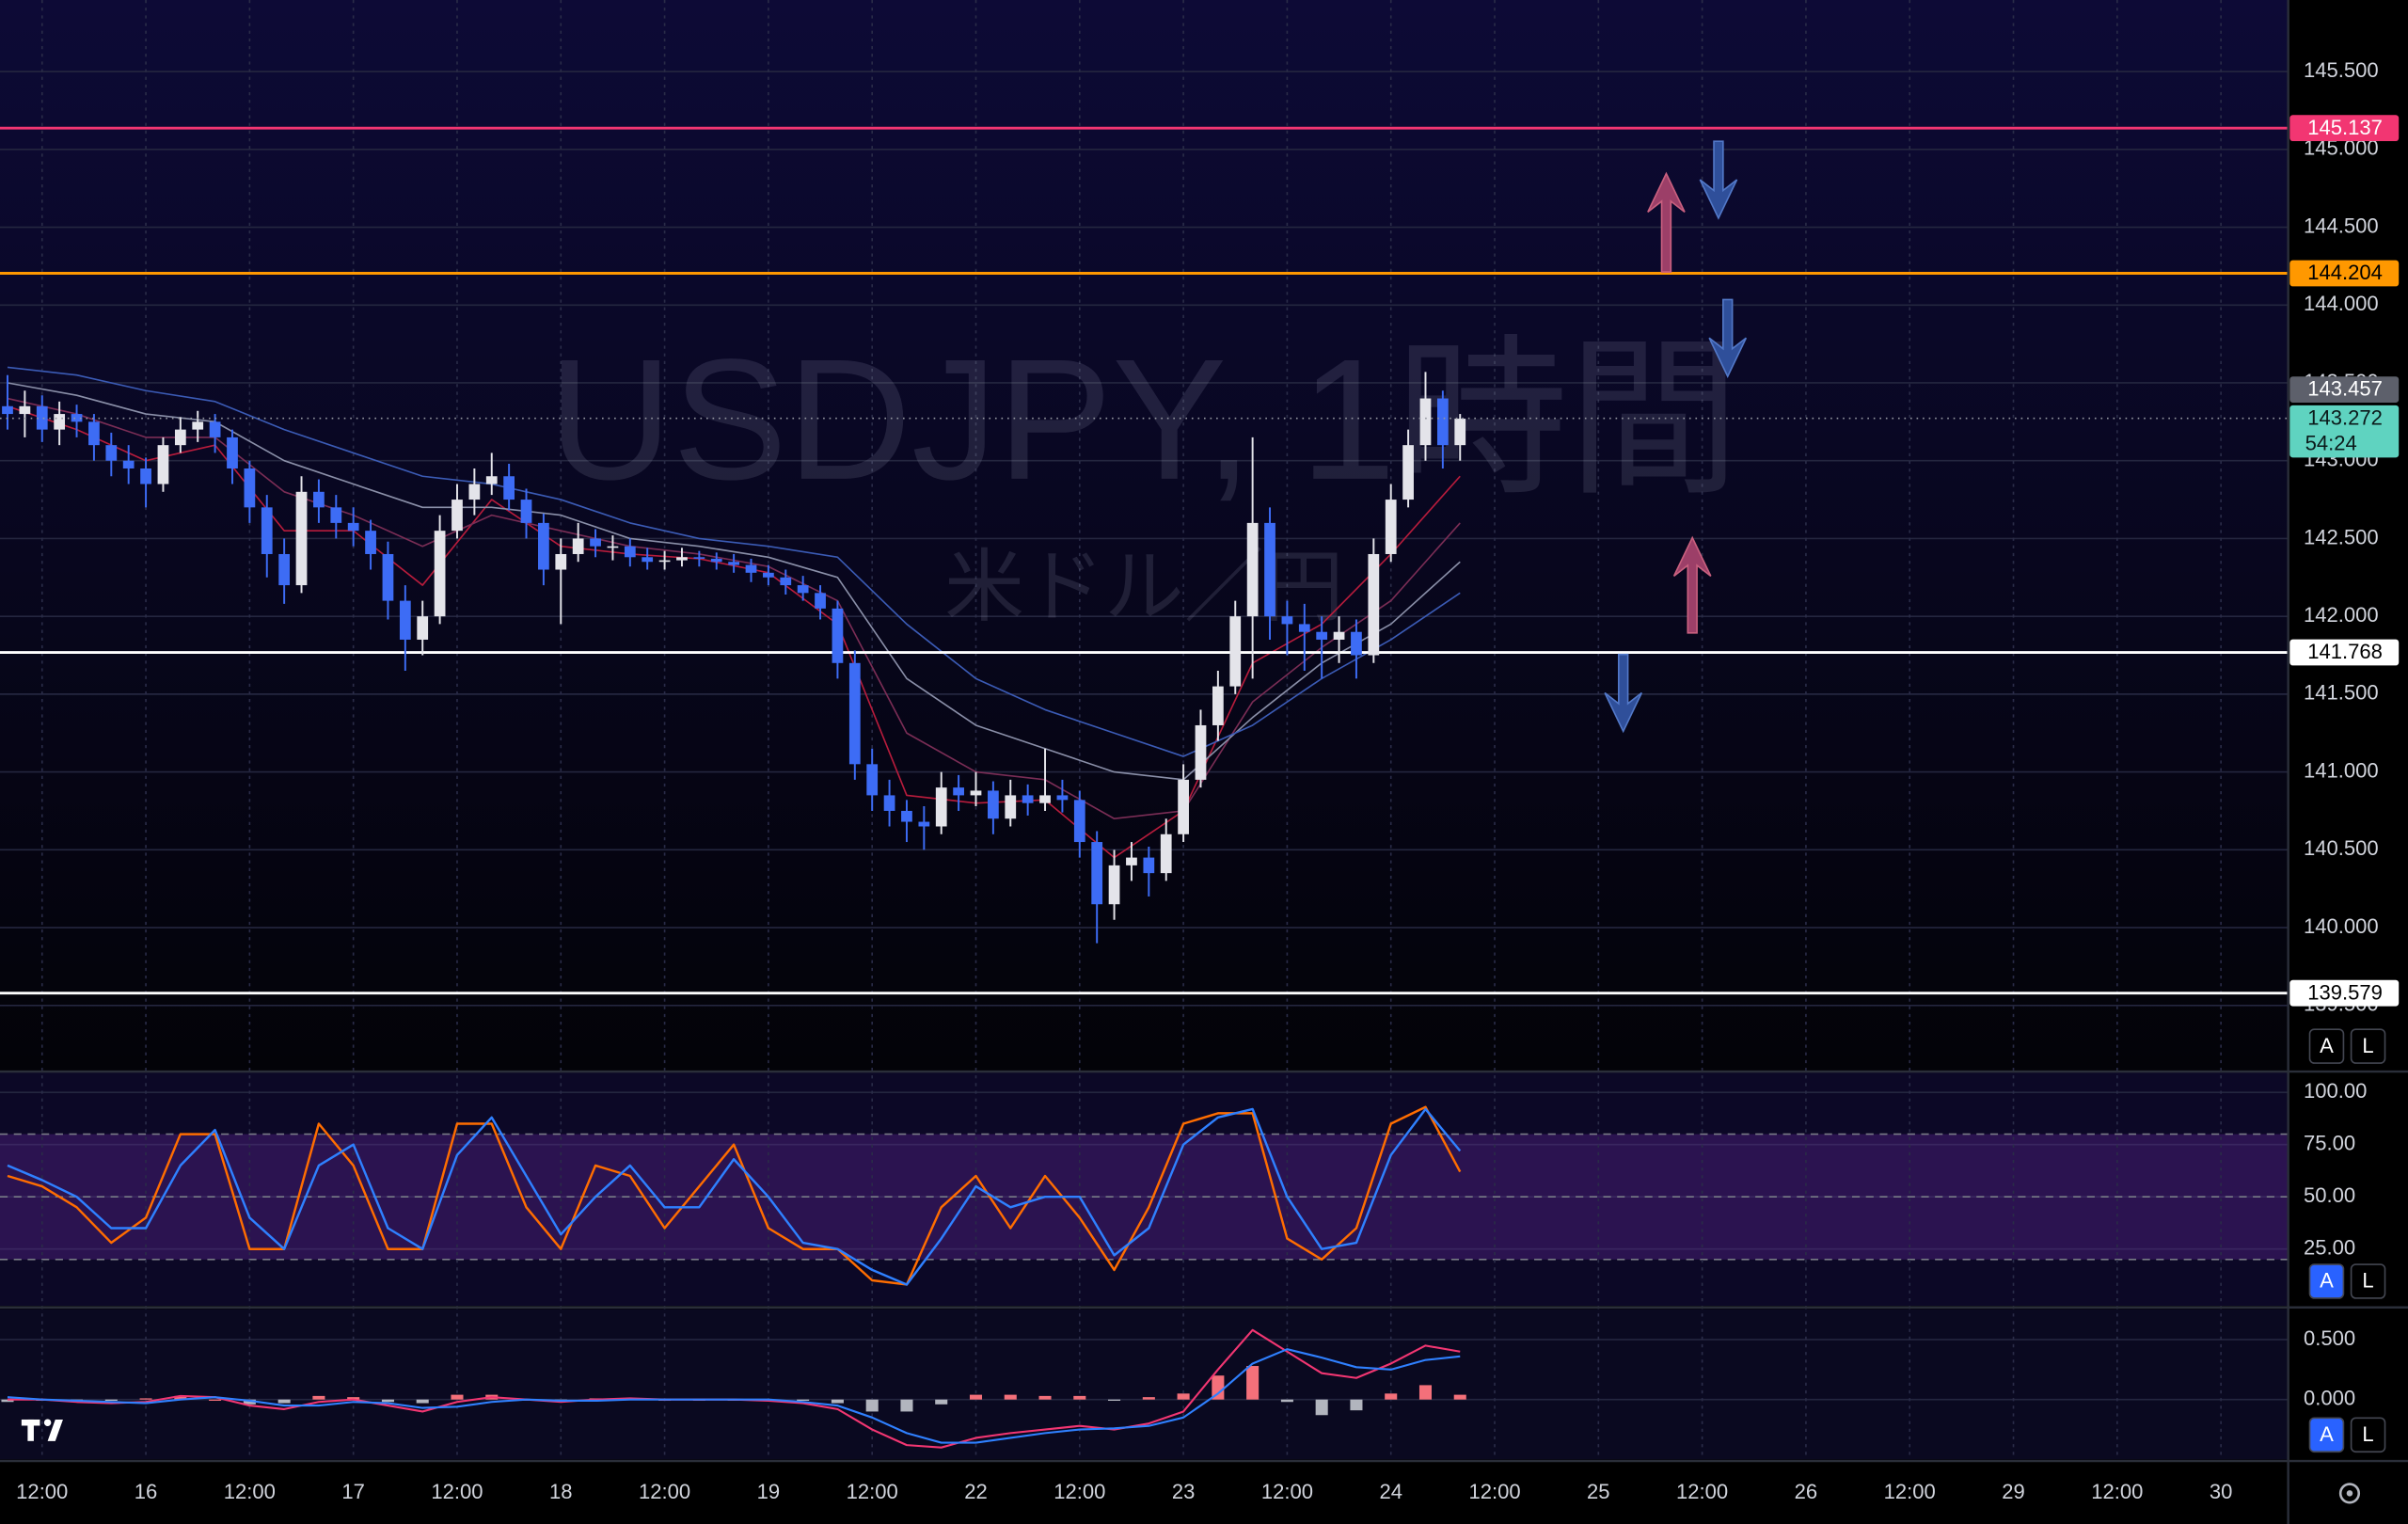  Describe the element at coordinates (1144, 586) in the screenshot. I see `watermark-subtitle: 米ドル／円` at that location.